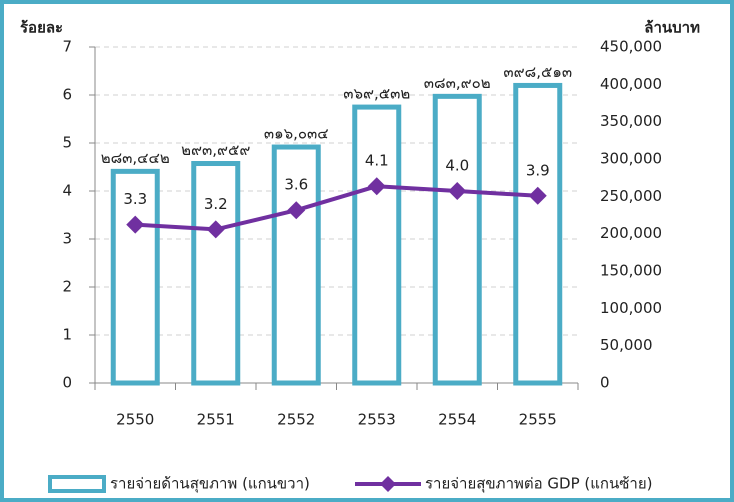 This screenshot has height=502, width=734. I want to click on bar-value-label: ๓๖๙,๕๓๒, so click(376, 94).